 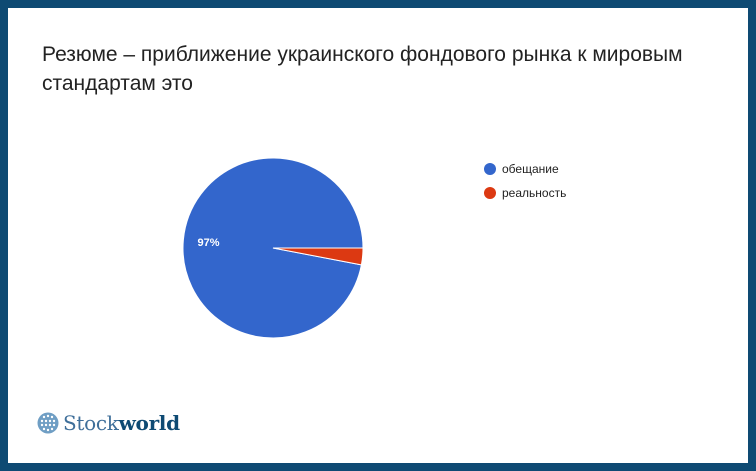 I want to click on legend-item-1: обещание, so click(x=525, y=169).